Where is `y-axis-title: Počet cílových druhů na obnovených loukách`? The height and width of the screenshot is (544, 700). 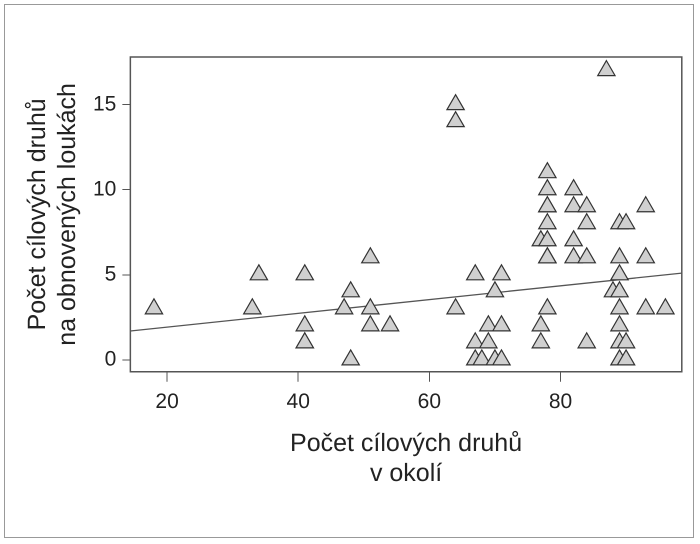 y-axis-title: Počet cílových druhů na obnovených loukách is located at coordinates (51, 214).